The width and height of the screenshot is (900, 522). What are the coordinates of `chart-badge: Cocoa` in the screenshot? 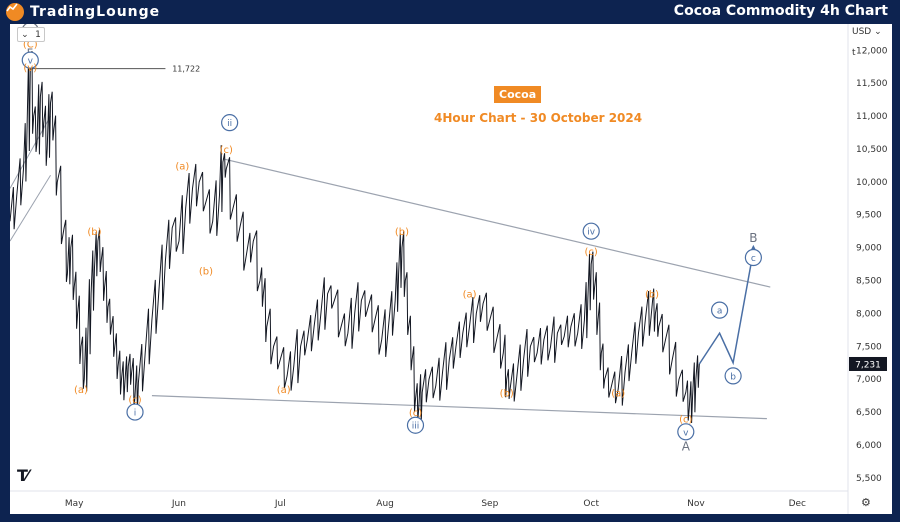 It's located at (518, 94).